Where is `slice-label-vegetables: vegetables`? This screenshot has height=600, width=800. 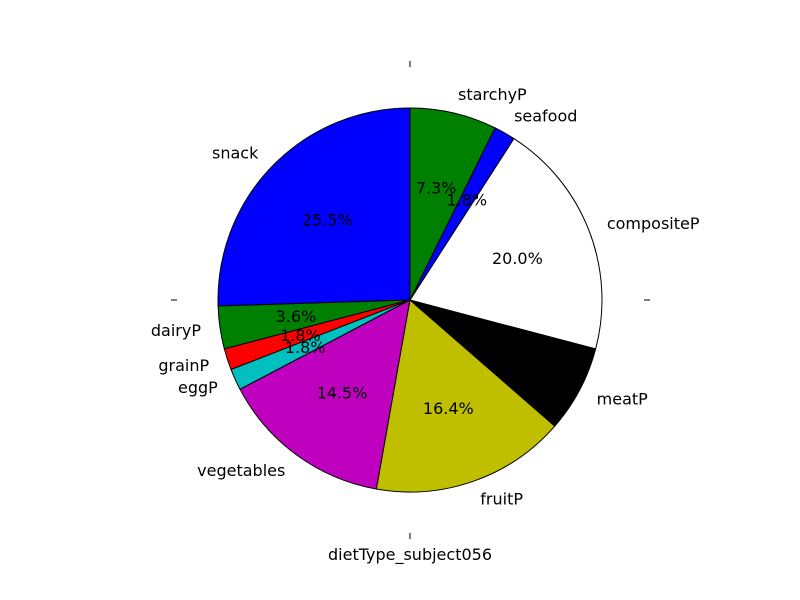 slice-label-vegetables: vegetables is located at coordinates (241, 470).